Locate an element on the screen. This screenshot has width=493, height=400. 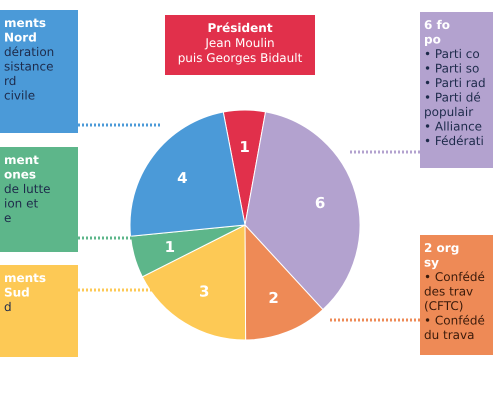
data-label: 6 is located at coordinates (320, 203).